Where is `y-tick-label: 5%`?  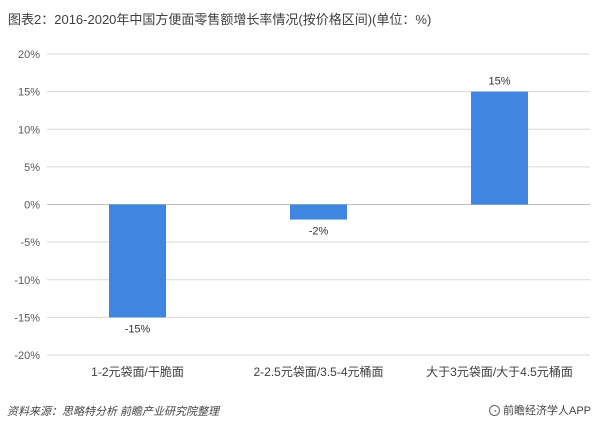 y-tick-label: 5% is located at coordinates (32, 168).